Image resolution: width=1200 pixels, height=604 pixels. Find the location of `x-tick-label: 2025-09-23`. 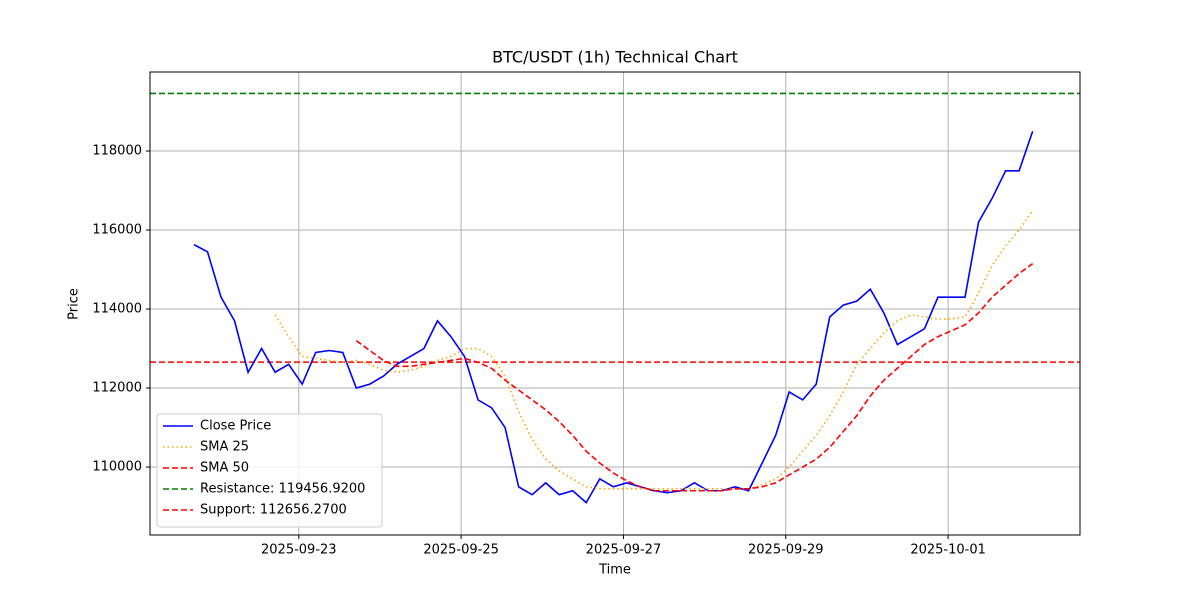

x-tick-label: 2025-09-23 is located at coordinates (299, 550).